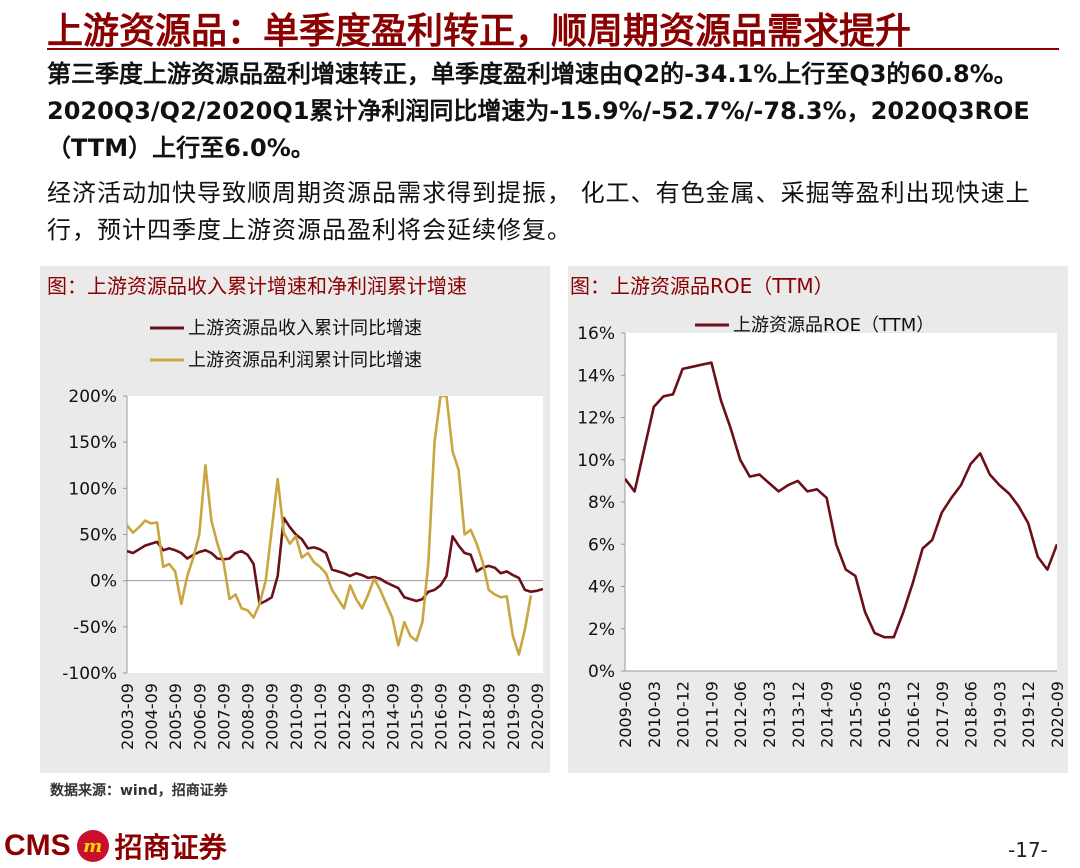  What do you see at coordinates (139, 791) in the screenshot?
I see `data-source: 数据来源：wind，招商证券` at bounding box center [139, 791].